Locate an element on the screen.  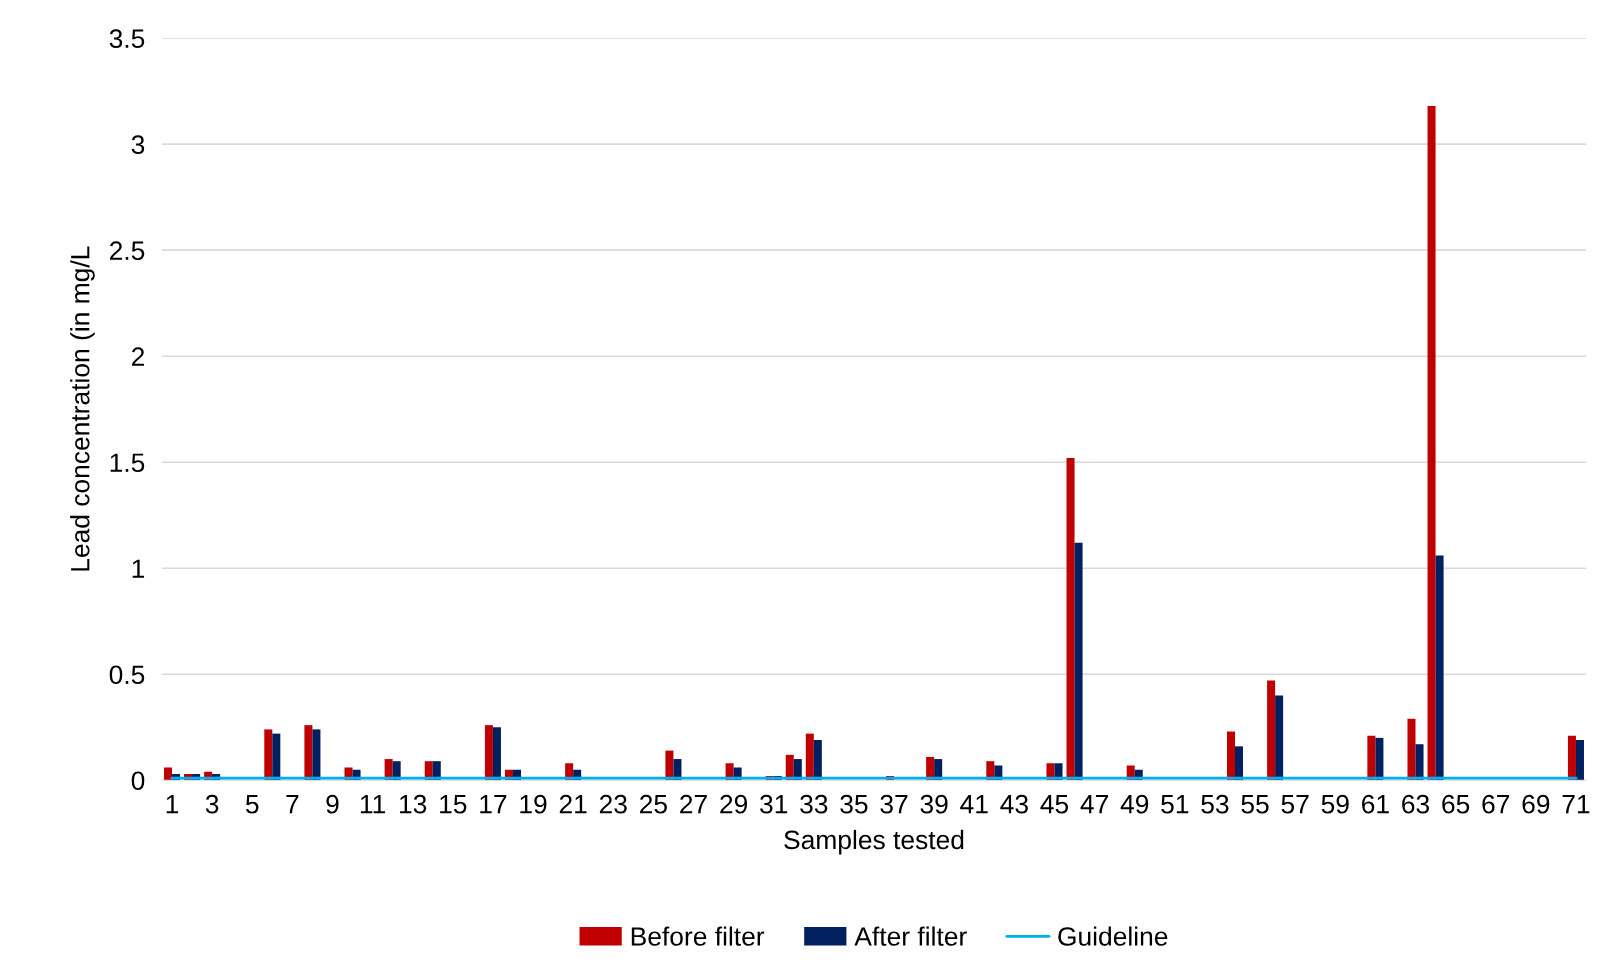
y-tick-label: 1.5 is located at coordinates (127, 463).